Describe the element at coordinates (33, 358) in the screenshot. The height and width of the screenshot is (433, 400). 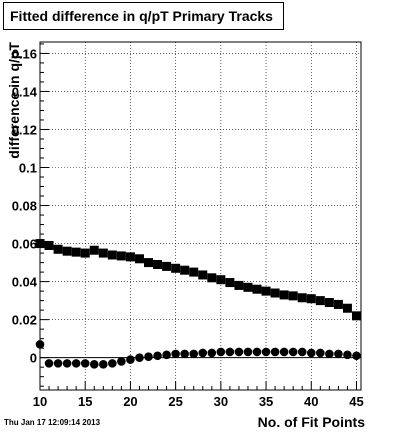
I see `y-tick-label: 0` at that location.